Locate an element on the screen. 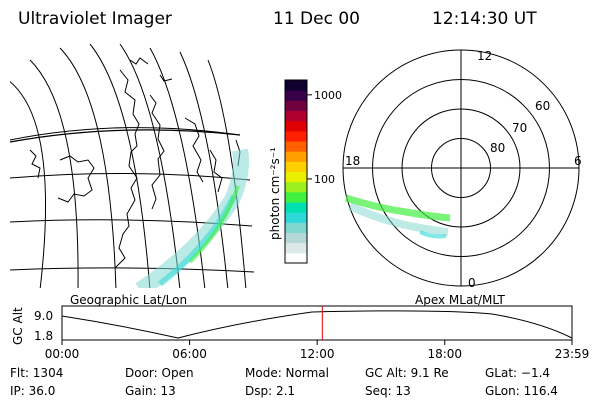 This screenshot has height=400, width=600. altitude-tick-9: 9.0 is located at coordinates (43, 316).